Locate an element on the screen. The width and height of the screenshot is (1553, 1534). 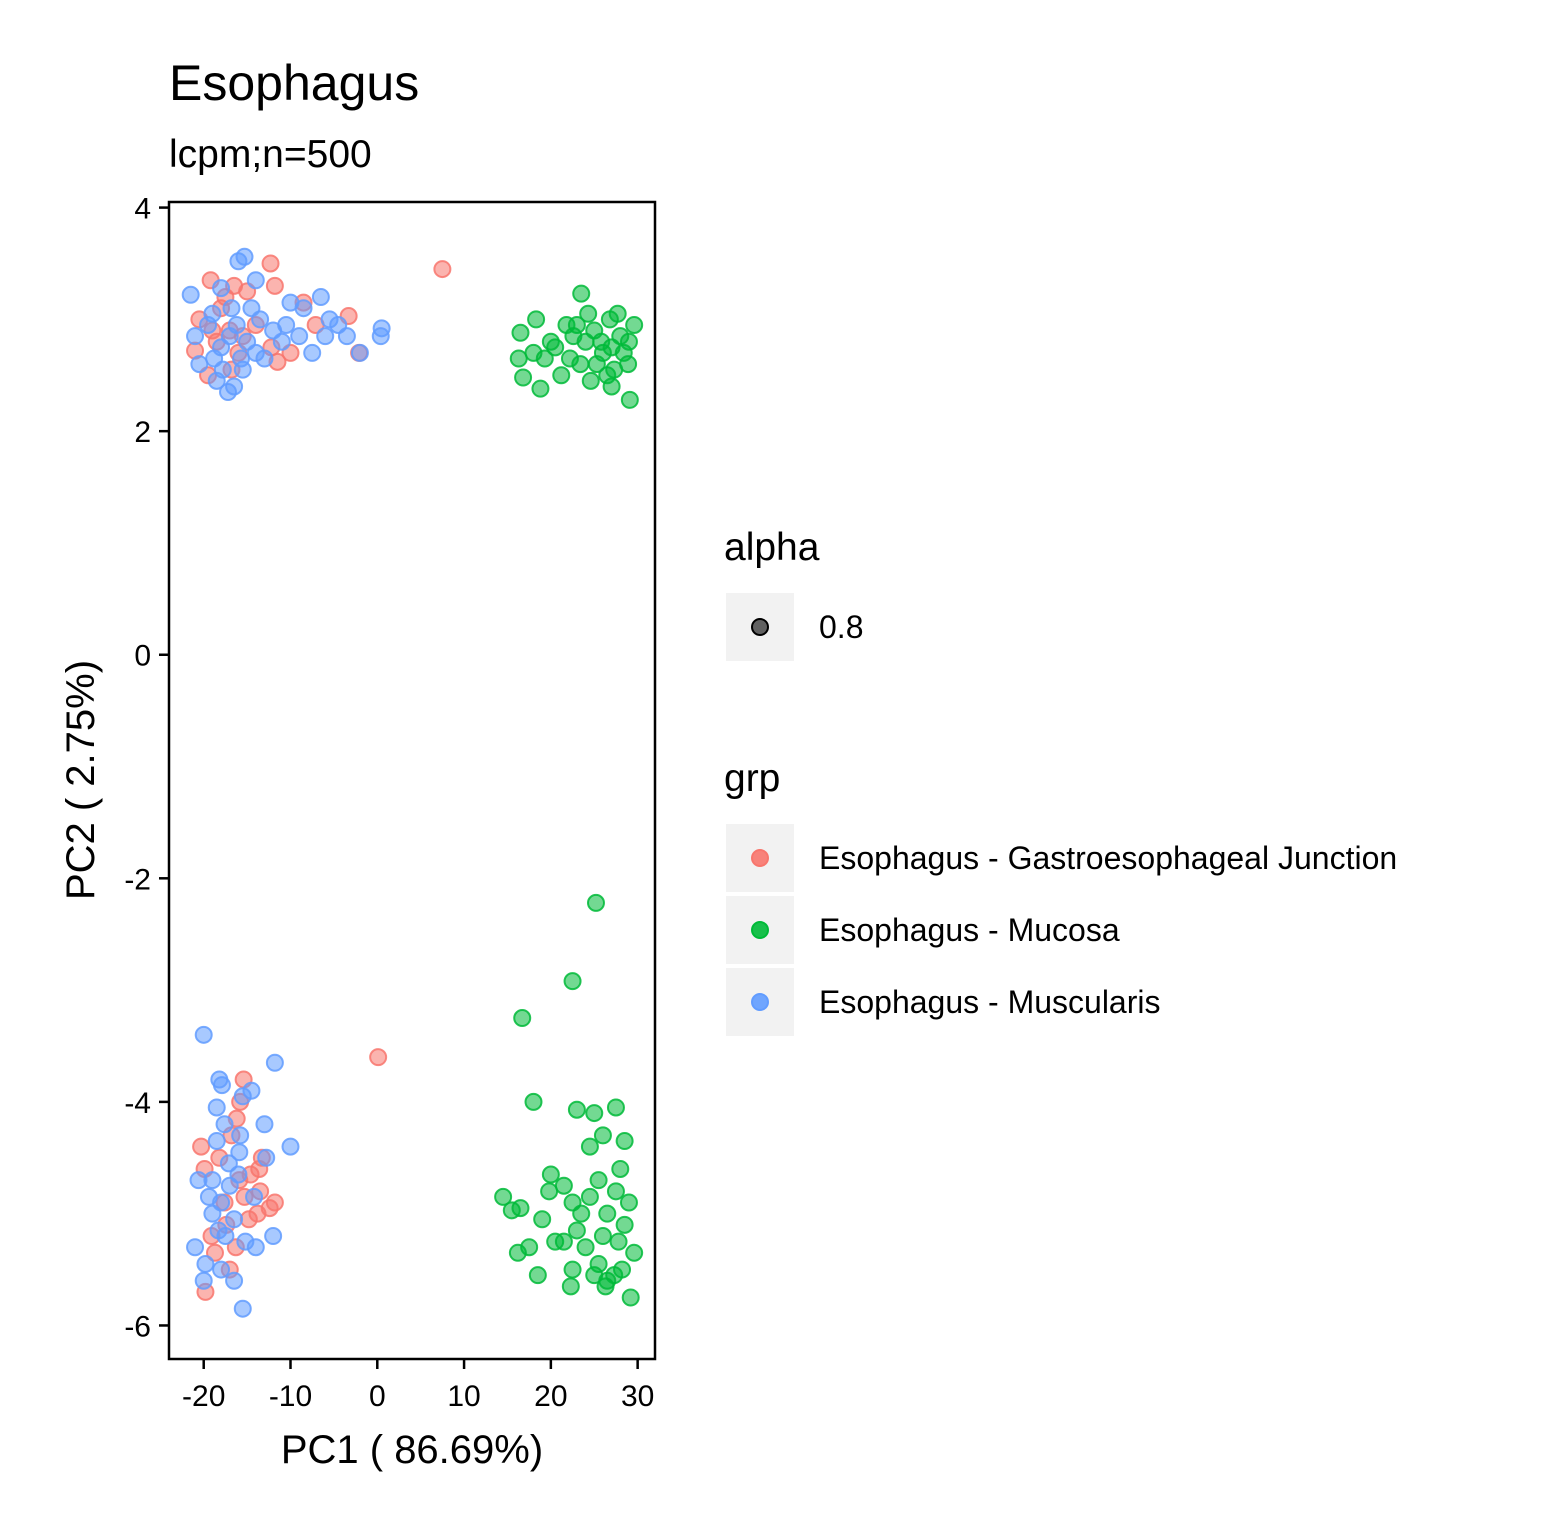
x-axis: -20 -10 0 10 20 30 is located at coordinates (418, 1386).